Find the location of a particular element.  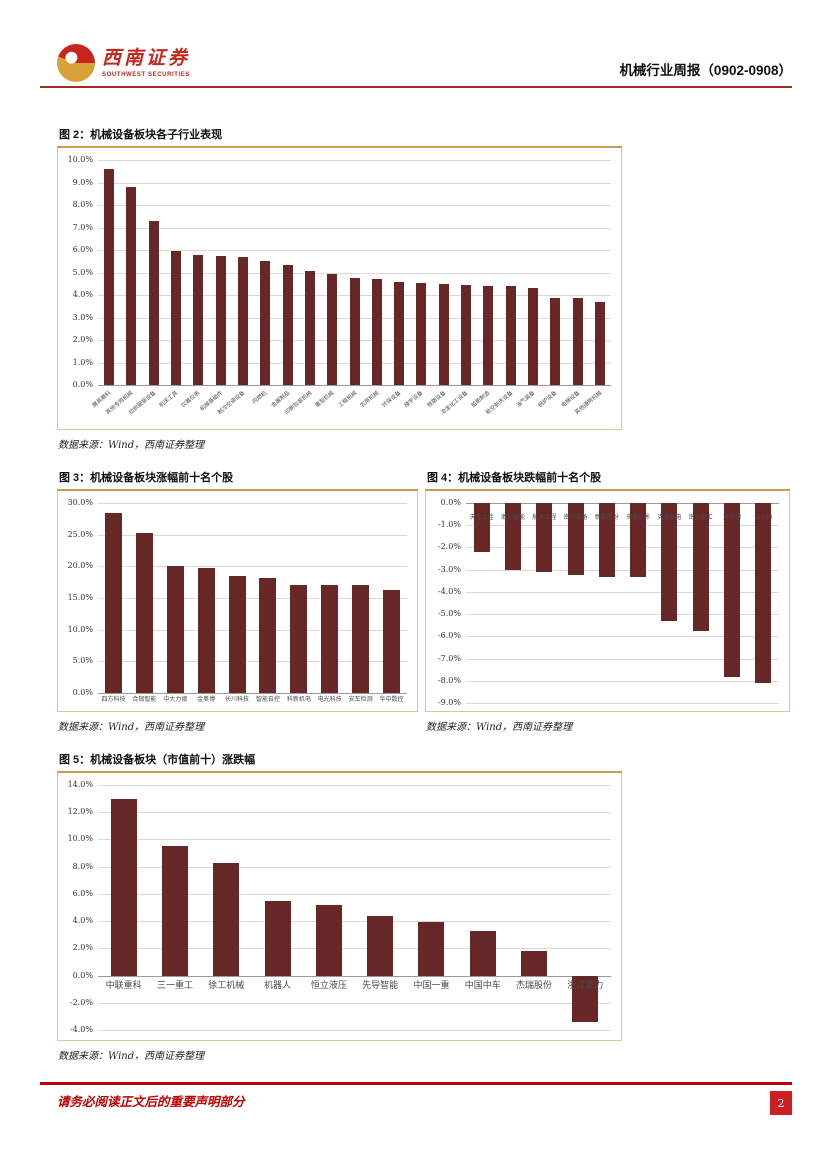

bar-中国中车 is located at coordinates (482, 953).